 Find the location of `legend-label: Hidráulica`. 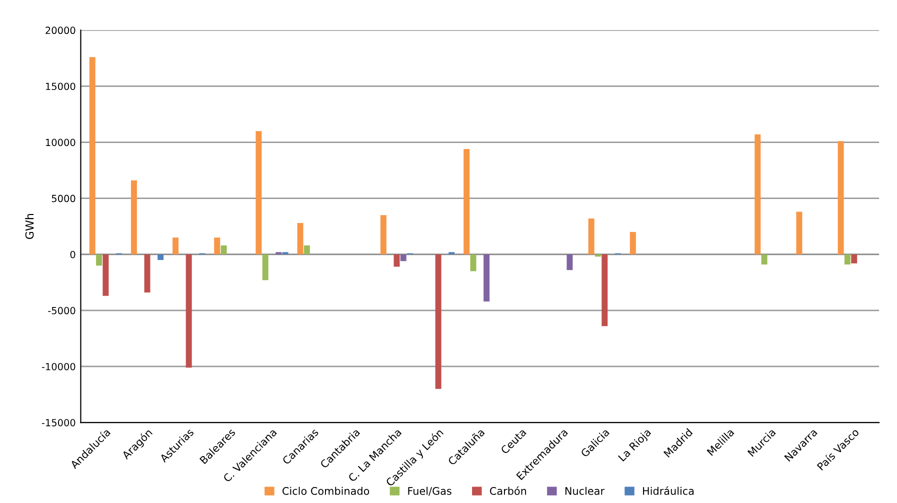

legend-label: Hidráulica is located at coordinates (668, 490).